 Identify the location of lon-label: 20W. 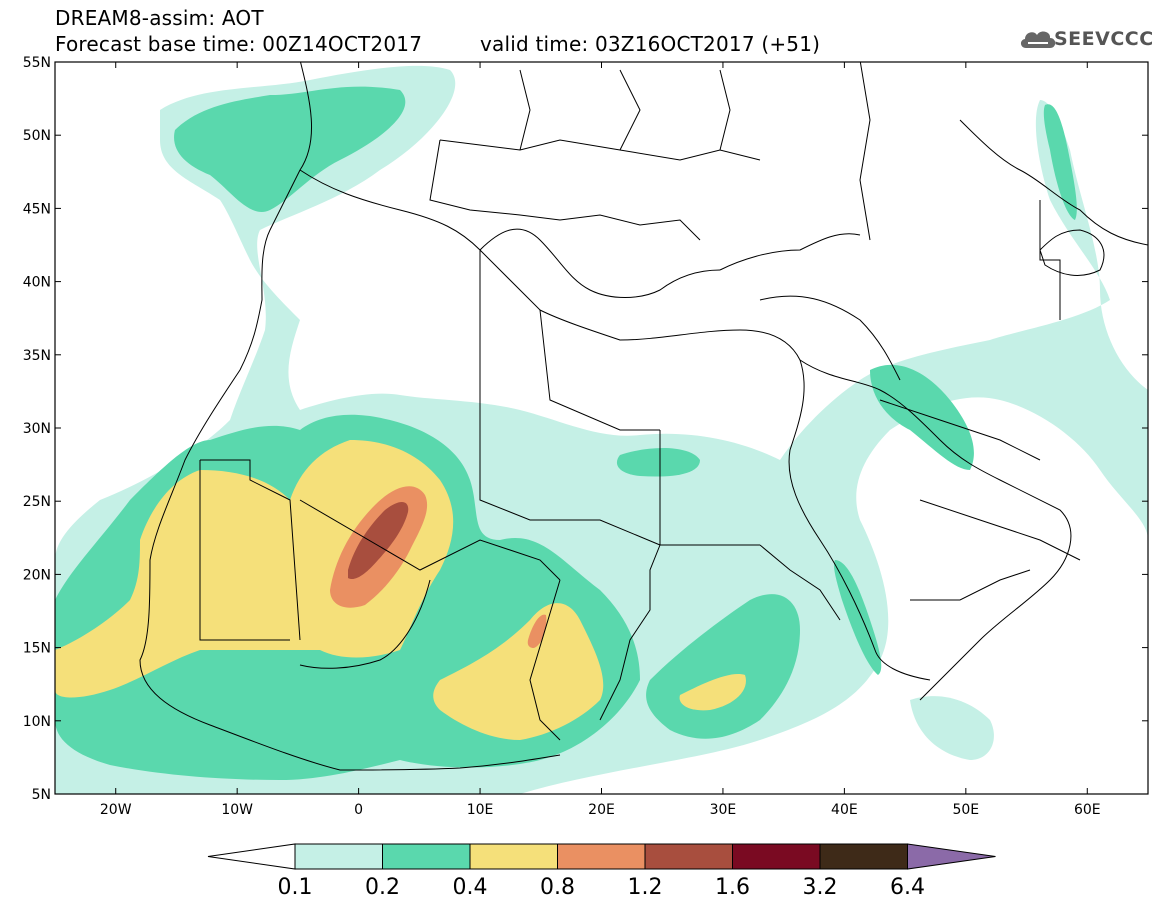
(116, 810).